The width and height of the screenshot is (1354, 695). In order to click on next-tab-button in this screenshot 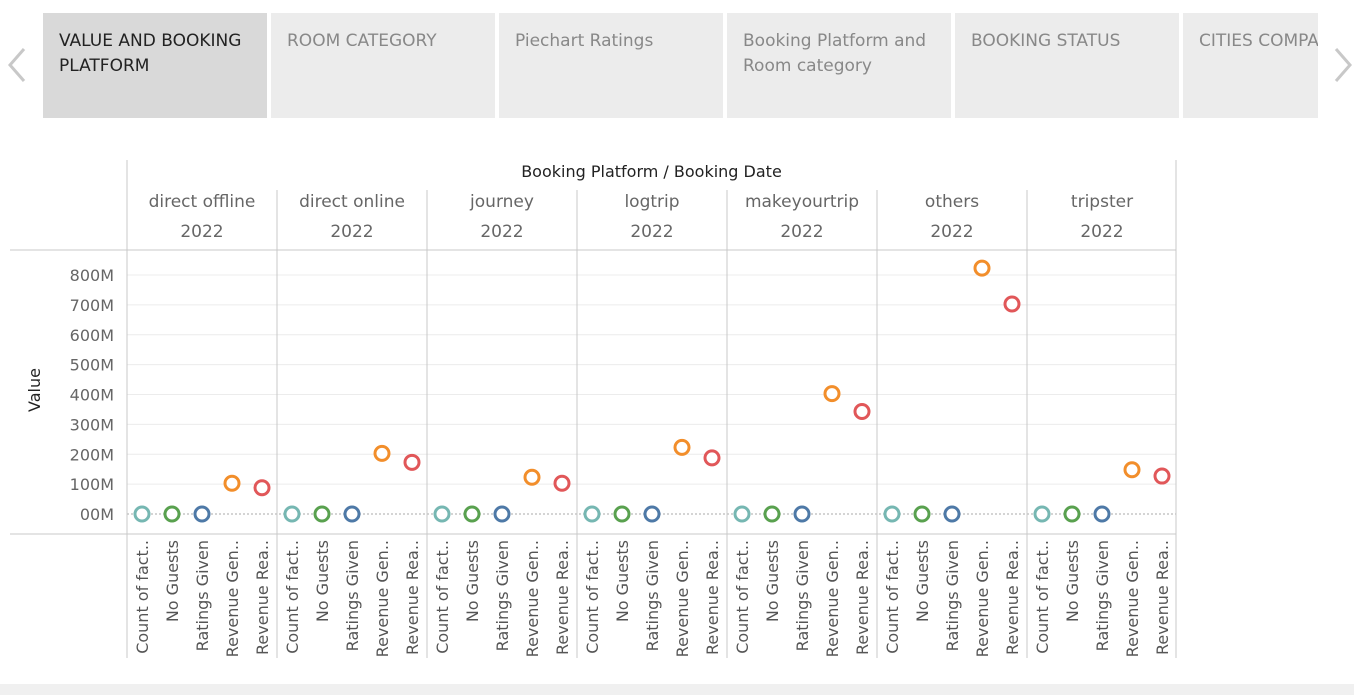, I will do `click(1341, 65)`.